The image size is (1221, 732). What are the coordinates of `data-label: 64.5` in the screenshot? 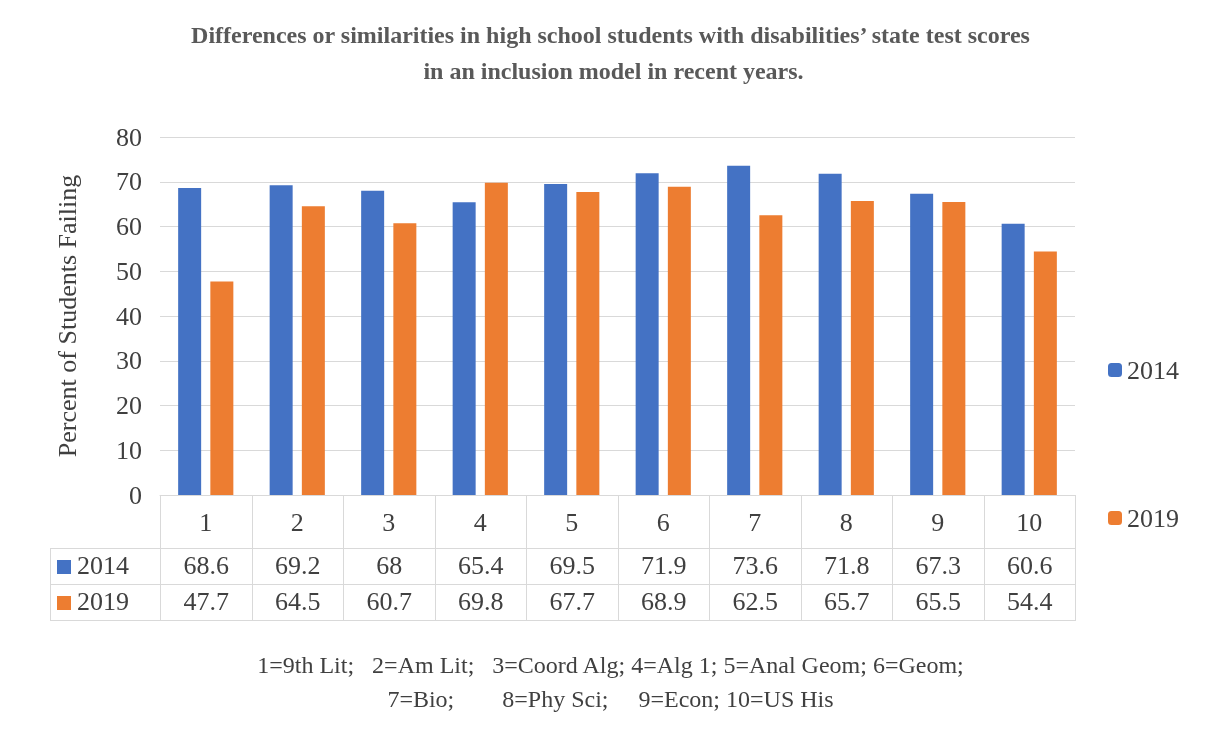 It's located at (298, 602).